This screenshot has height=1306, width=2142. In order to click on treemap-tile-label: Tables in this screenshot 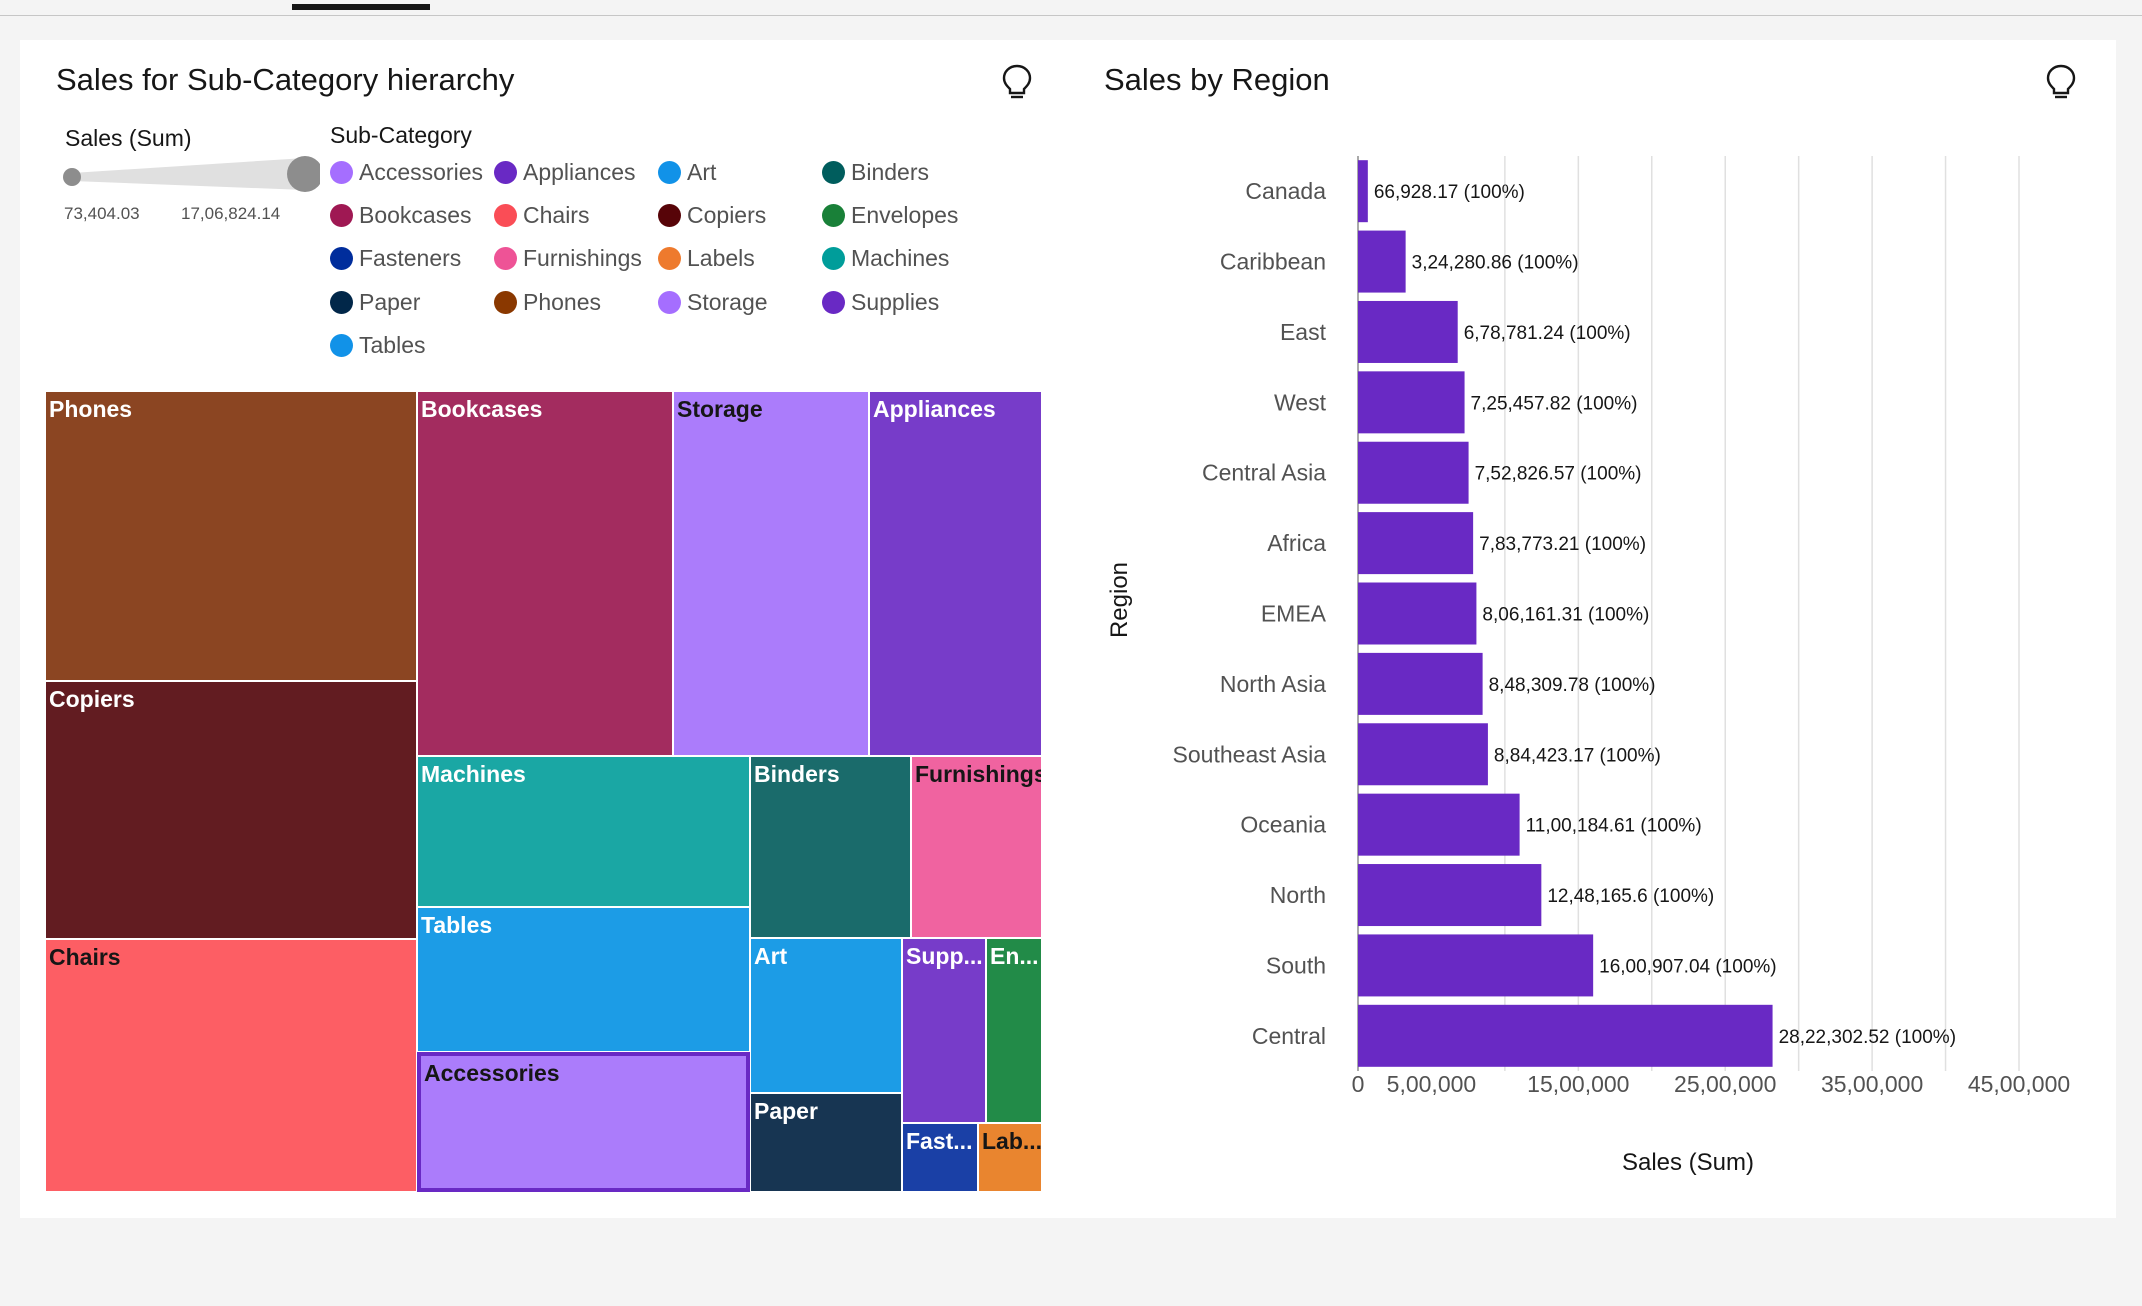, I will do `click(457, 925)`.